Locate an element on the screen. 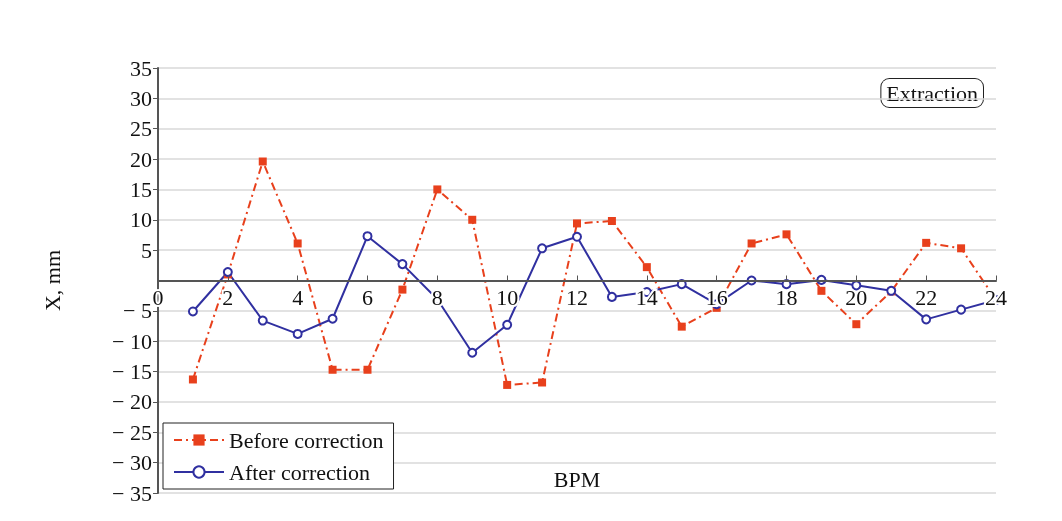 This screenshot has height=521, width=1062. x-tick-label: 4 is located at coordinates (298, 297).